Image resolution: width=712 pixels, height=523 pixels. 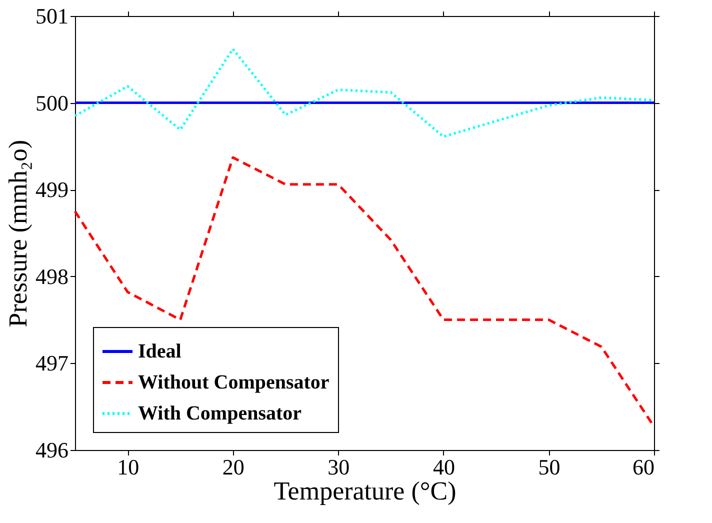 I want to click on legend-label: Ideal, so click(x=160, y=351).